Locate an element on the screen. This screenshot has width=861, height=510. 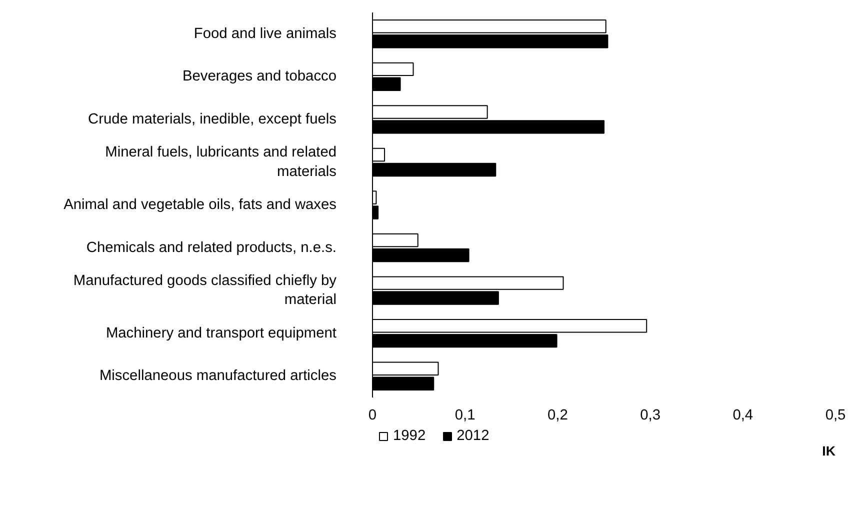
text: IK is located at coordinates (829, 451).